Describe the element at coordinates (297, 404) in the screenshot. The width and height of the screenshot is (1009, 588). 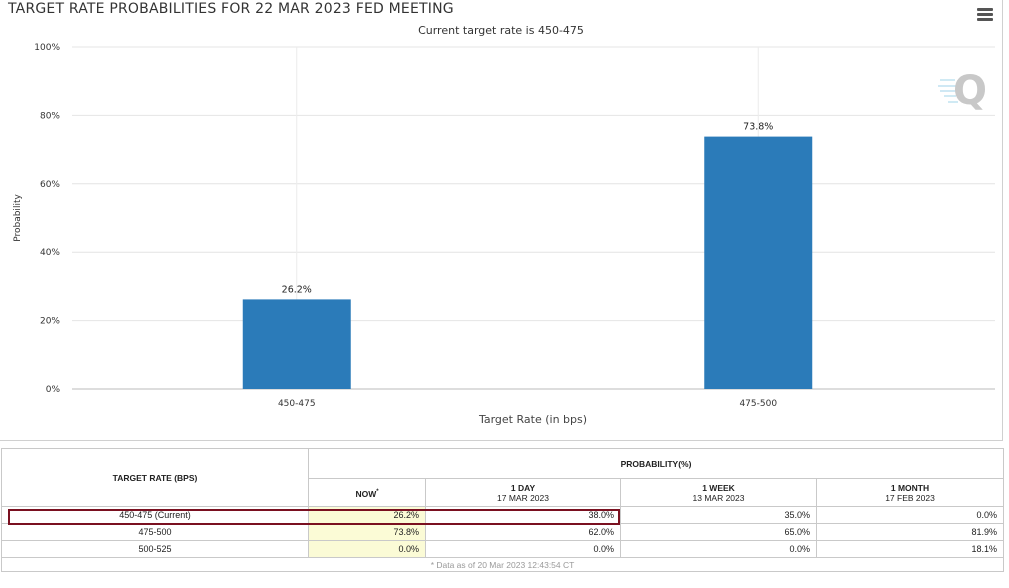
I see `x-tick-label: 450-475` at that location.